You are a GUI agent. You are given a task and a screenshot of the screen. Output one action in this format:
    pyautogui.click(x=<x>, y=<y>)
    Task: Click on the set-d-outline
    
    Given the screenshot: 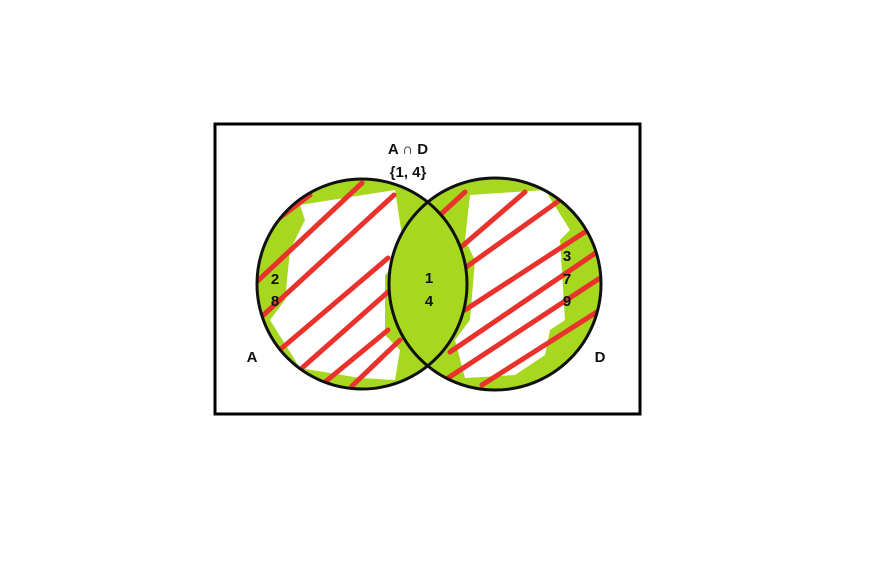 What is the action you would take?
    pyautogui.click(x=495, y=284)
    